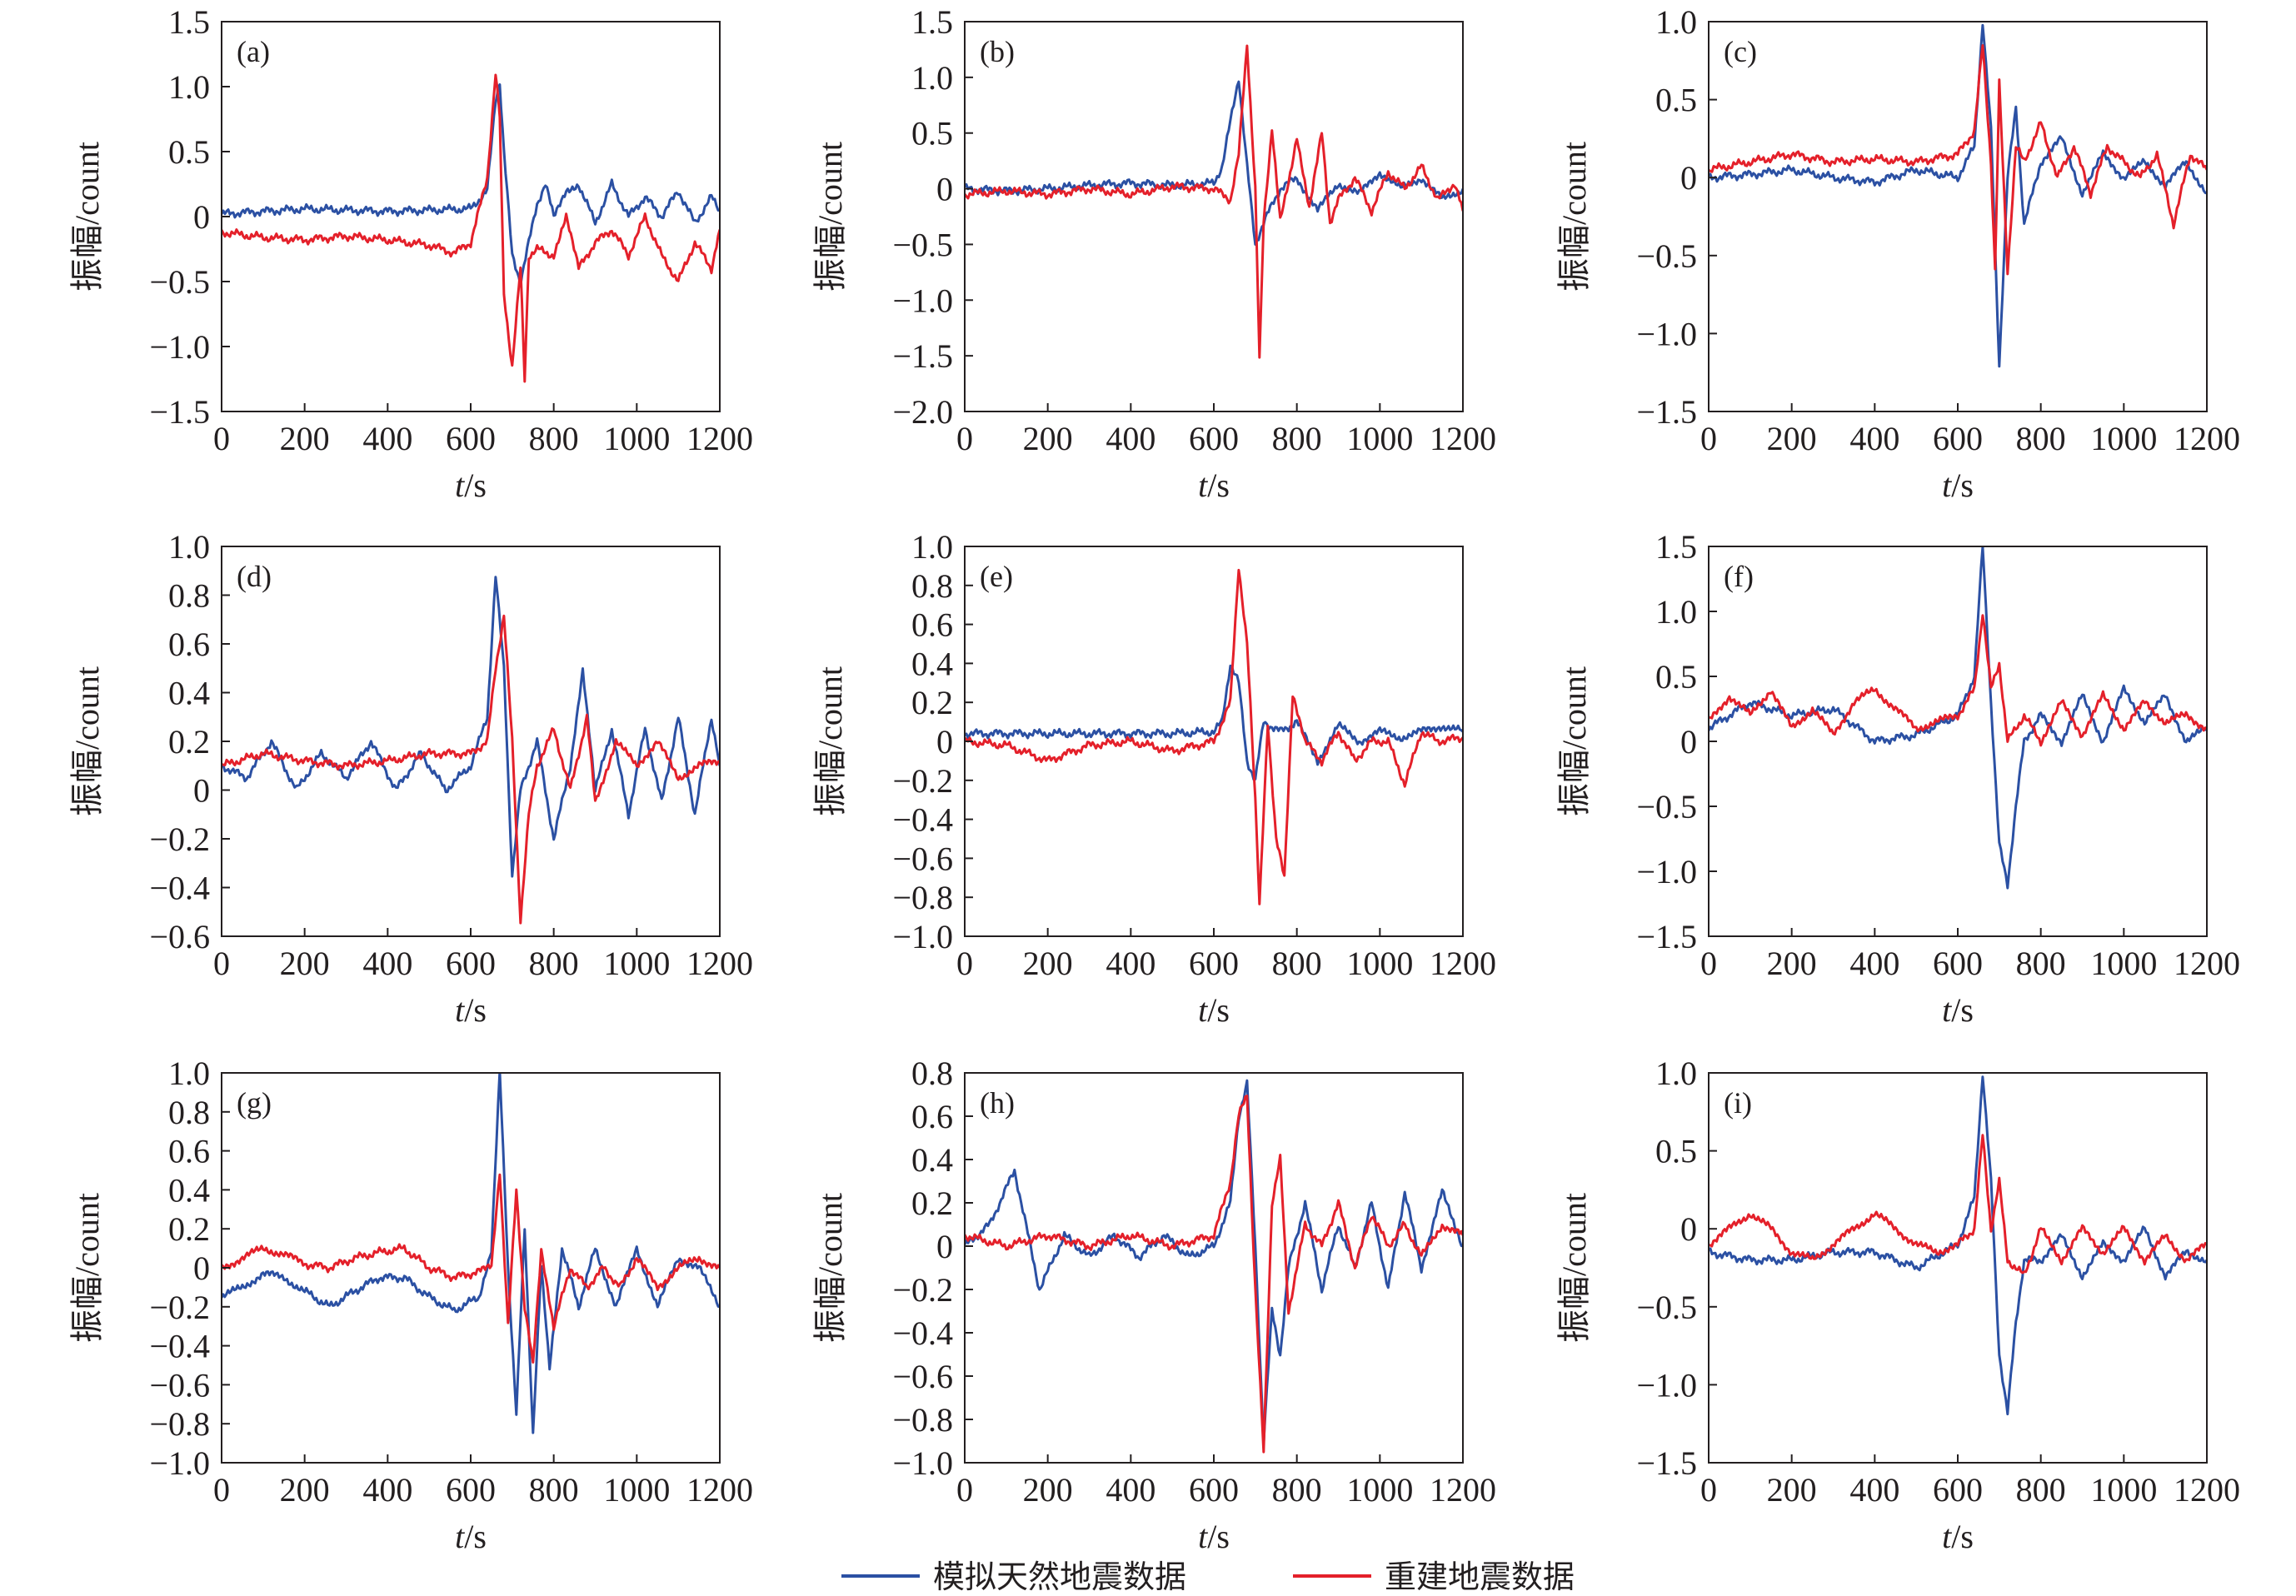  What do you see at coordinates (189, 742) in the screenshot?
I see `y-tick-label: 0.2` at bounding box center [189, 742].